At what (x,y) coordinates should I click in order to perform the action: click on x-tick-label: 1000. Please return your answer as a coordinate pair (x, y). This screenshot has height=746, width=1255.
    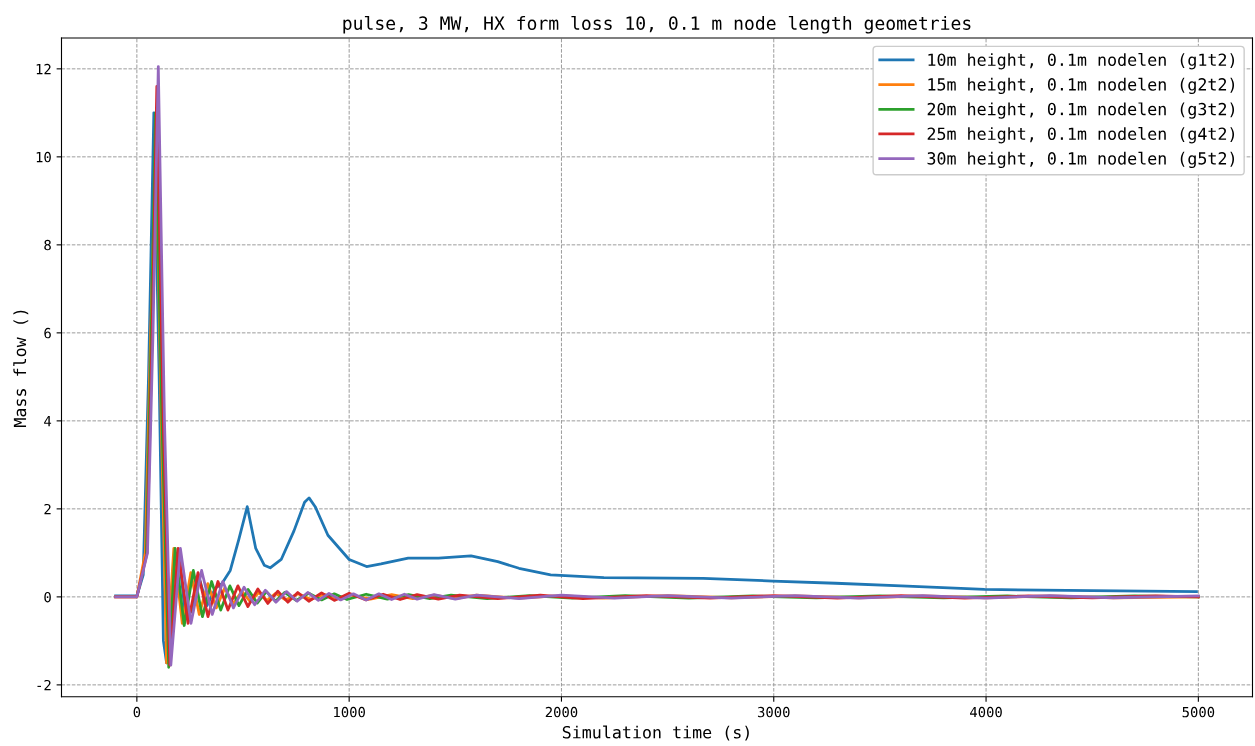
    Looking at the image, I should click on (349, 712).